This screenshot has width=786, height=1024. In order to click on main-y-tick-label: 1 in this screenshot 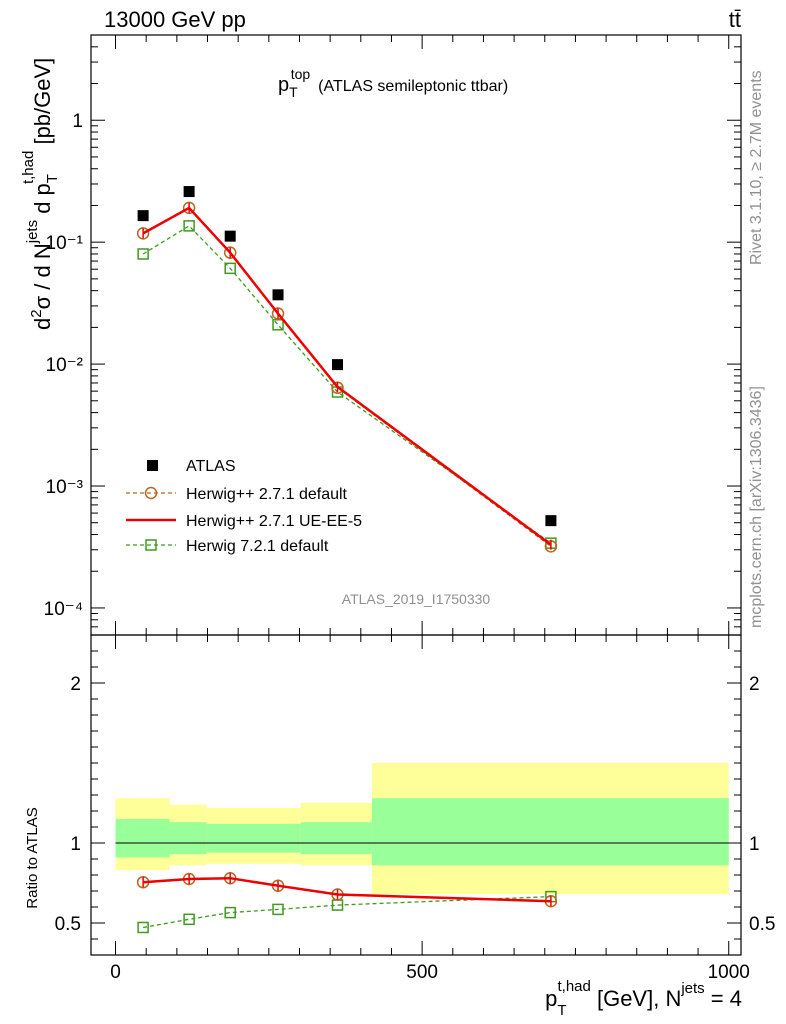, I will do `click(77, 121)`.